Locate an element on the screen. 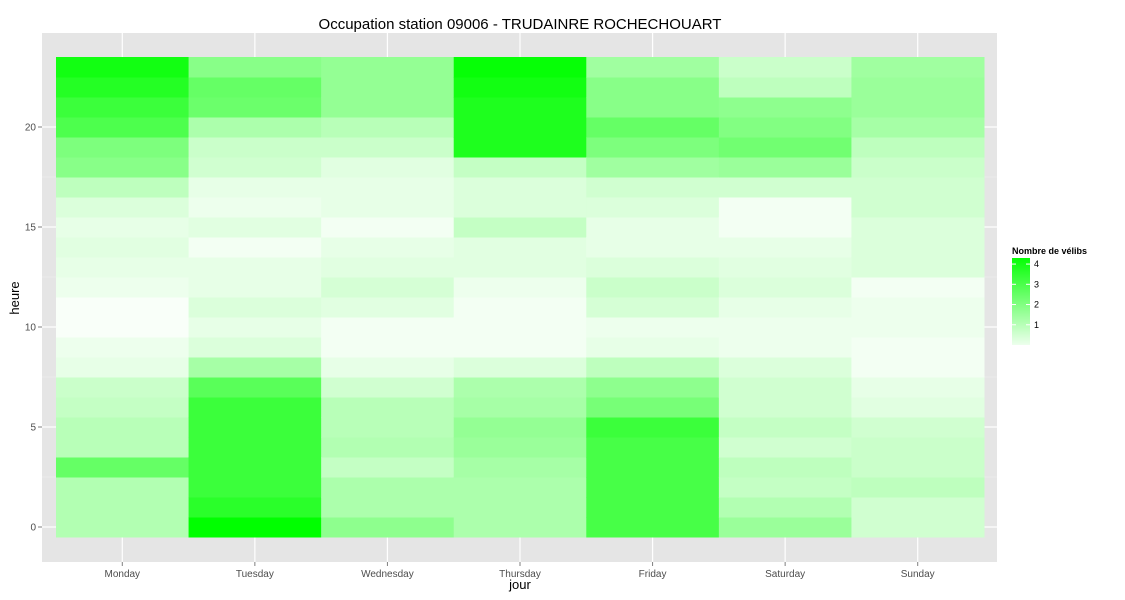 This screenshot has height=600, width=1125. y-tick-label: 20 is located at coordinates (31, 128).